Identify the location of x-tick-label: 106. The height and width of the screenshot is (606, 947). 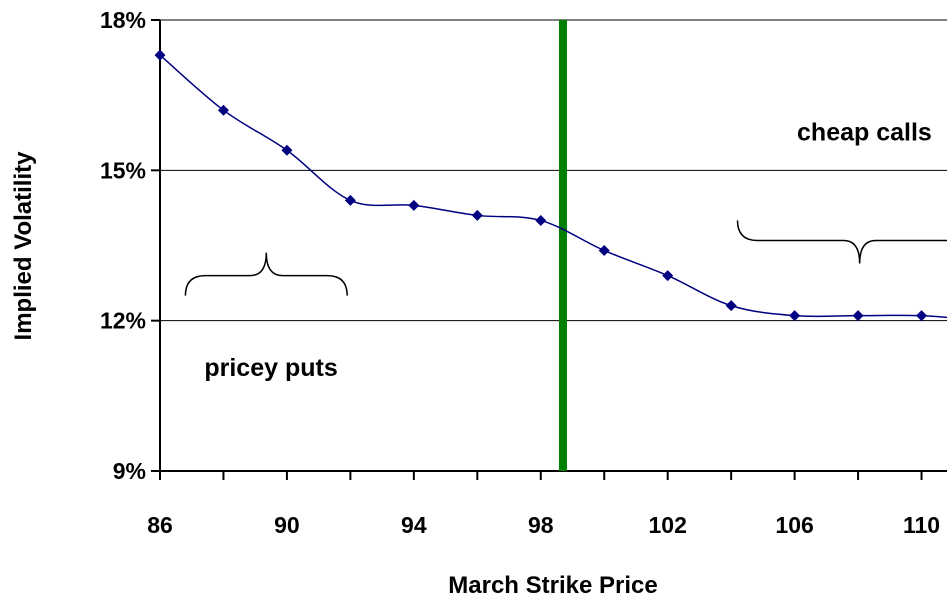
(794, 525).